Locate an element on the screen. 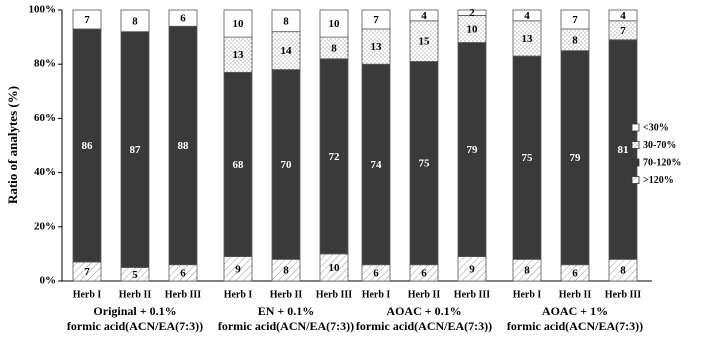 This screenshot has width=718, height=342. legend-label: 30-70% is located at coordinates (659, 145).